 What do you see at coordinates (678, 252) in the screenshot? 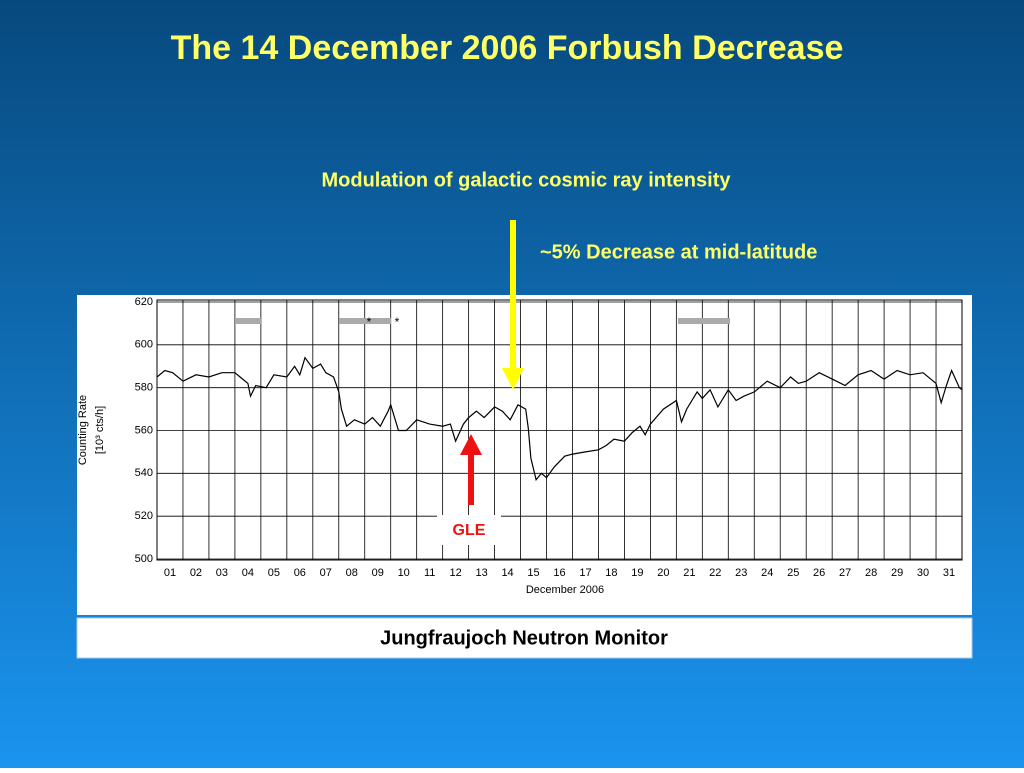
I see `decrease-annotation: ~5% Decrease at mid-latitude` at bounding box center [678, 252].